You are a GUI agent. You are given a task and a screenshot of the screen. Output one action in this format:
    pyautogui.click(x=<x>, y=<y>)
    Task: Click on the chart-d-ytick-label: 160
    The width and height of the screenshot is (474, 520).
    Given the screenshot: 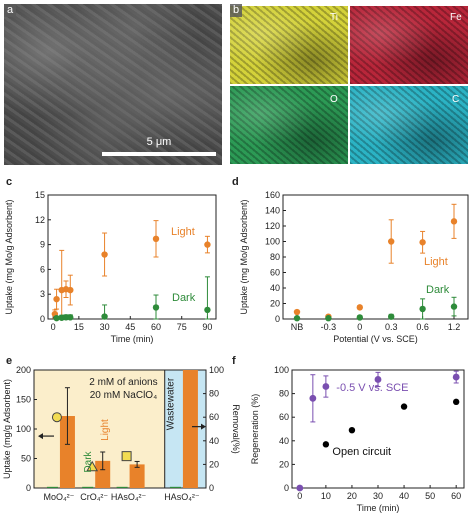 What is the action you would take?
    pyautogui.click(x=272, y=195)
    